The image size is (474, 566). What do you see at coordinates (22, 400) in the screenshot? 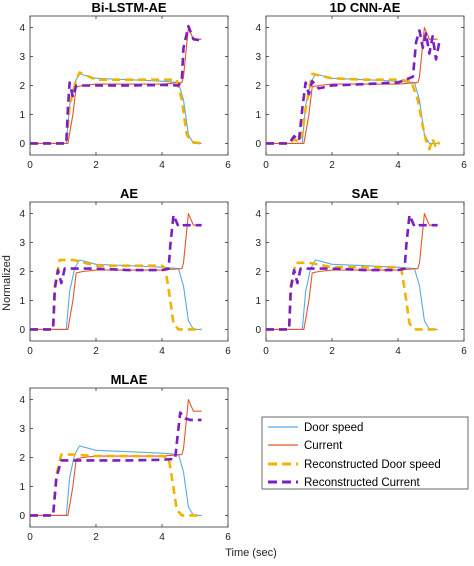
I see `y-tick-label-mlae: 4` at bounding box center [22, 400].